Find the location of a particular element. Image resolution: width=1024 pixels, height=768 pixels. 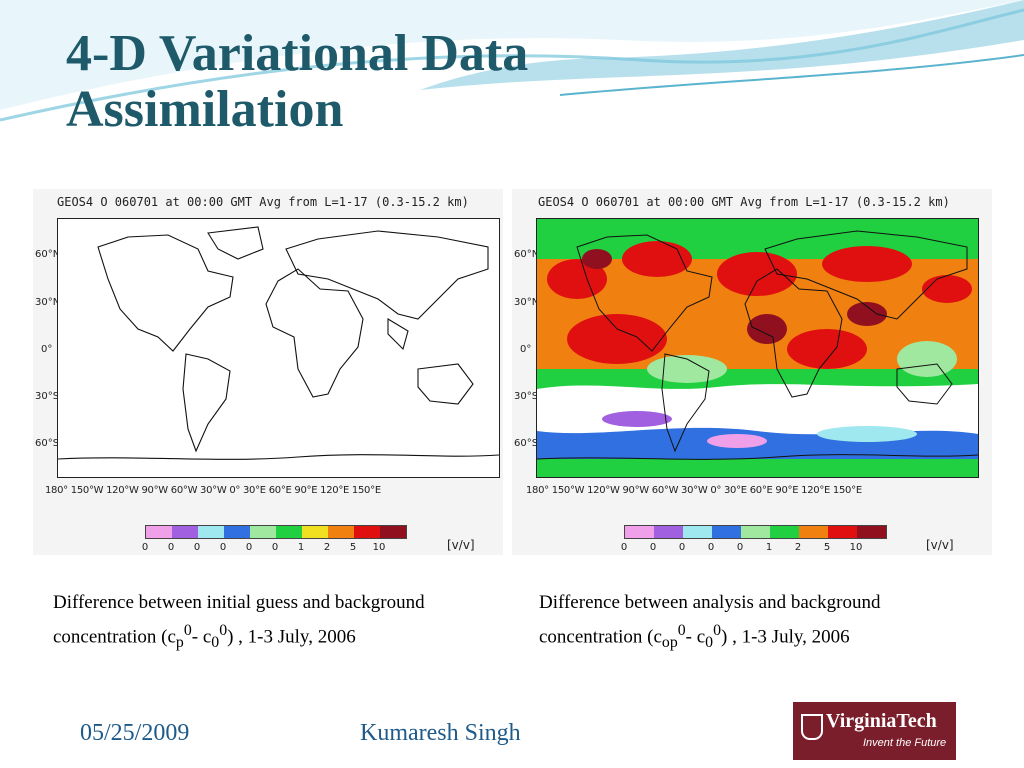

coastlines is located at coordinates (278, 343).